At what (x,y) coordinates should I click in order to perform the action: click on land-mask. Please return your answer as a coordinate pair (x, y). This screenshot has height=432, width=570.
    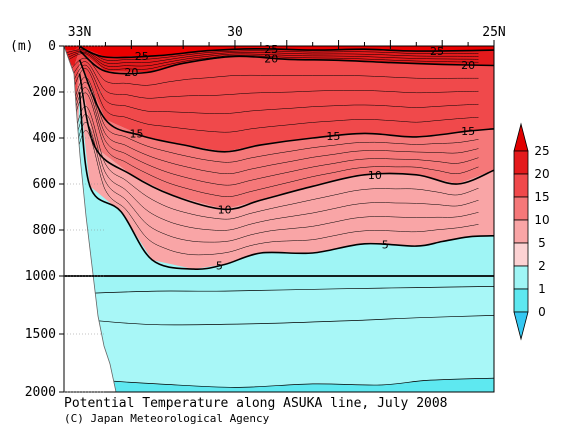
    Looking at the image, I should click on (90, 219).